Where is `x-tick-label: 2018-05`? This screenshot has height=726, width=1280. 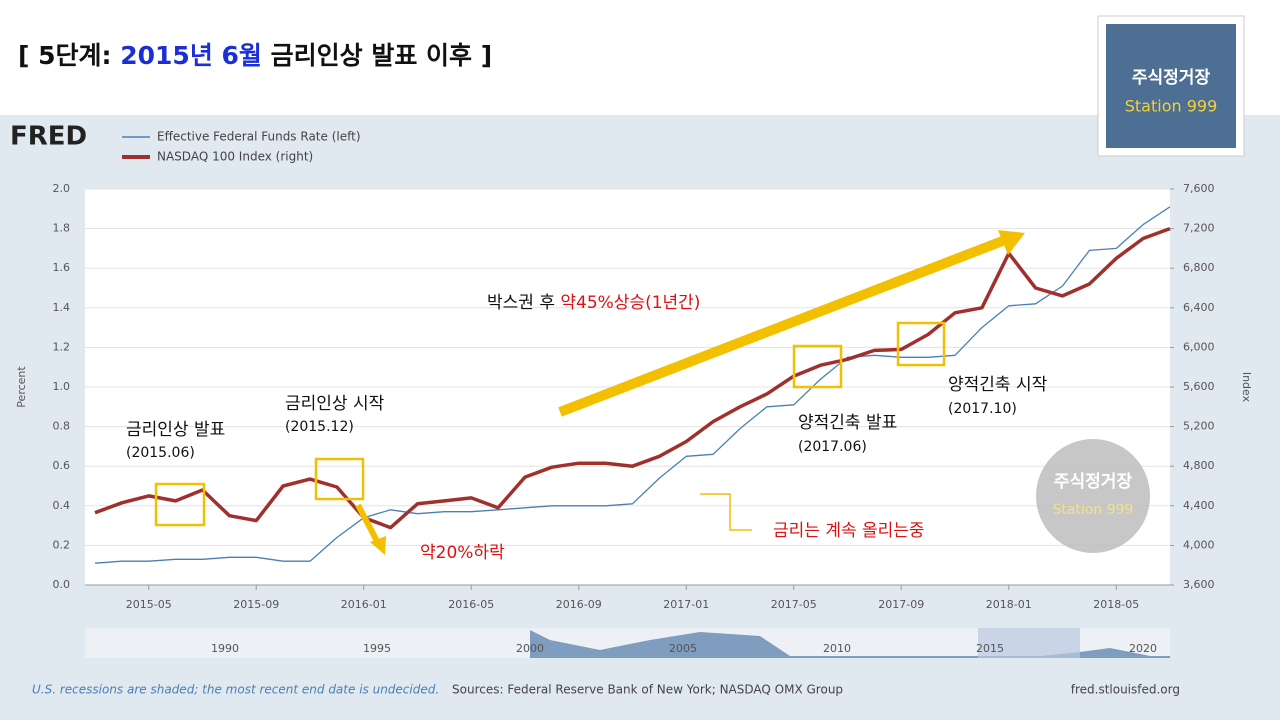
x-tick-label: 2018-05 is located at coordinates (1116, 604).